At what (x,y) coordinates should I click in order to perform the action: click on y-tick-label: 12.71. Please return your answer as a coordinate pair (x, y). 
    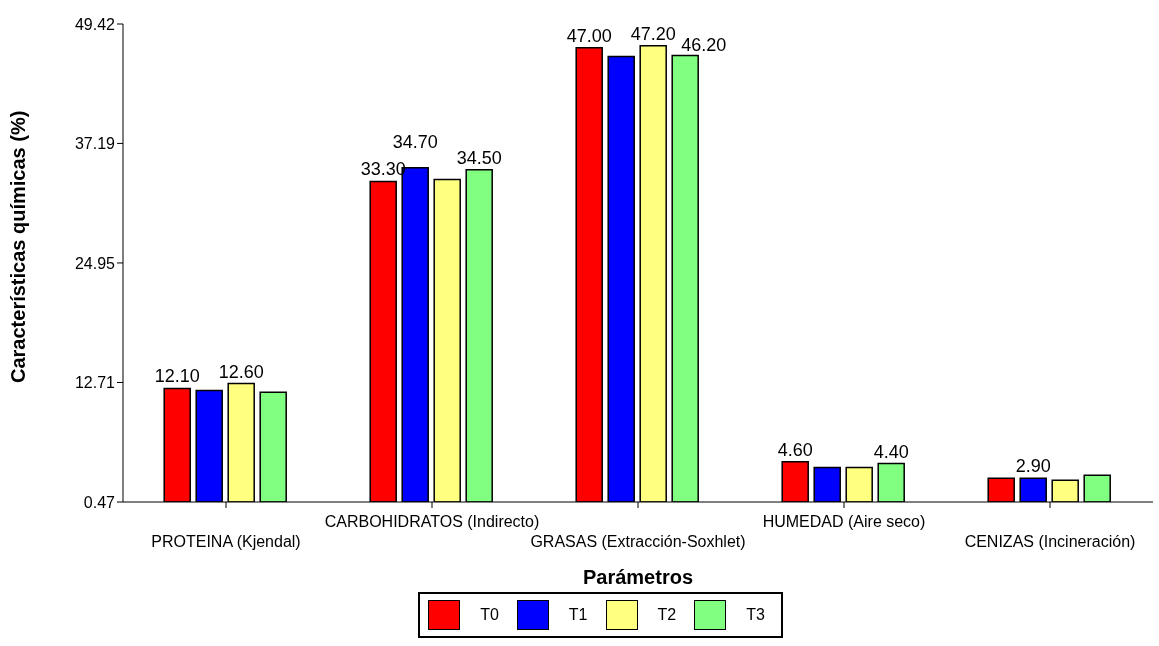
    Looking at the image, I should click on (95, 383).